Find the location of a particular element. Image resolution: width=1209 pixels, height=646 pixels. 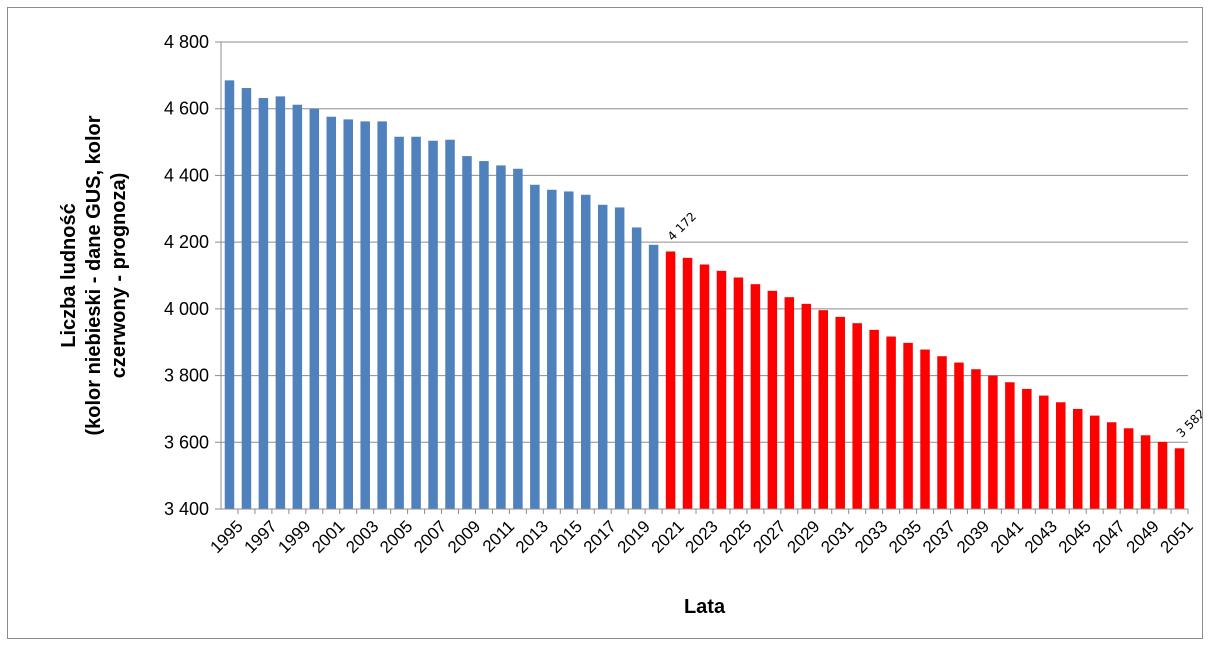

bar-2015 is located at coordinates (569, 350).